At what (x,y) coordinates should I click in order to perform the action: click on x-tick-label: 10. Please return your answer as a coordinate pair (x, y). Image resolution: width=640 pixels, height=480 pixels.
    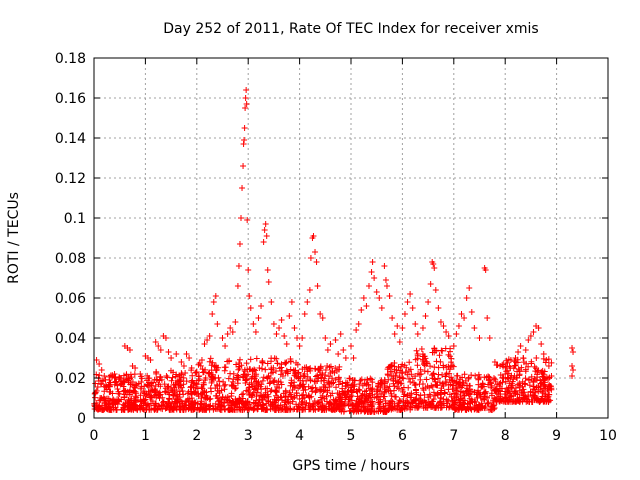
    Looking at the image, I should click on (608, 436).